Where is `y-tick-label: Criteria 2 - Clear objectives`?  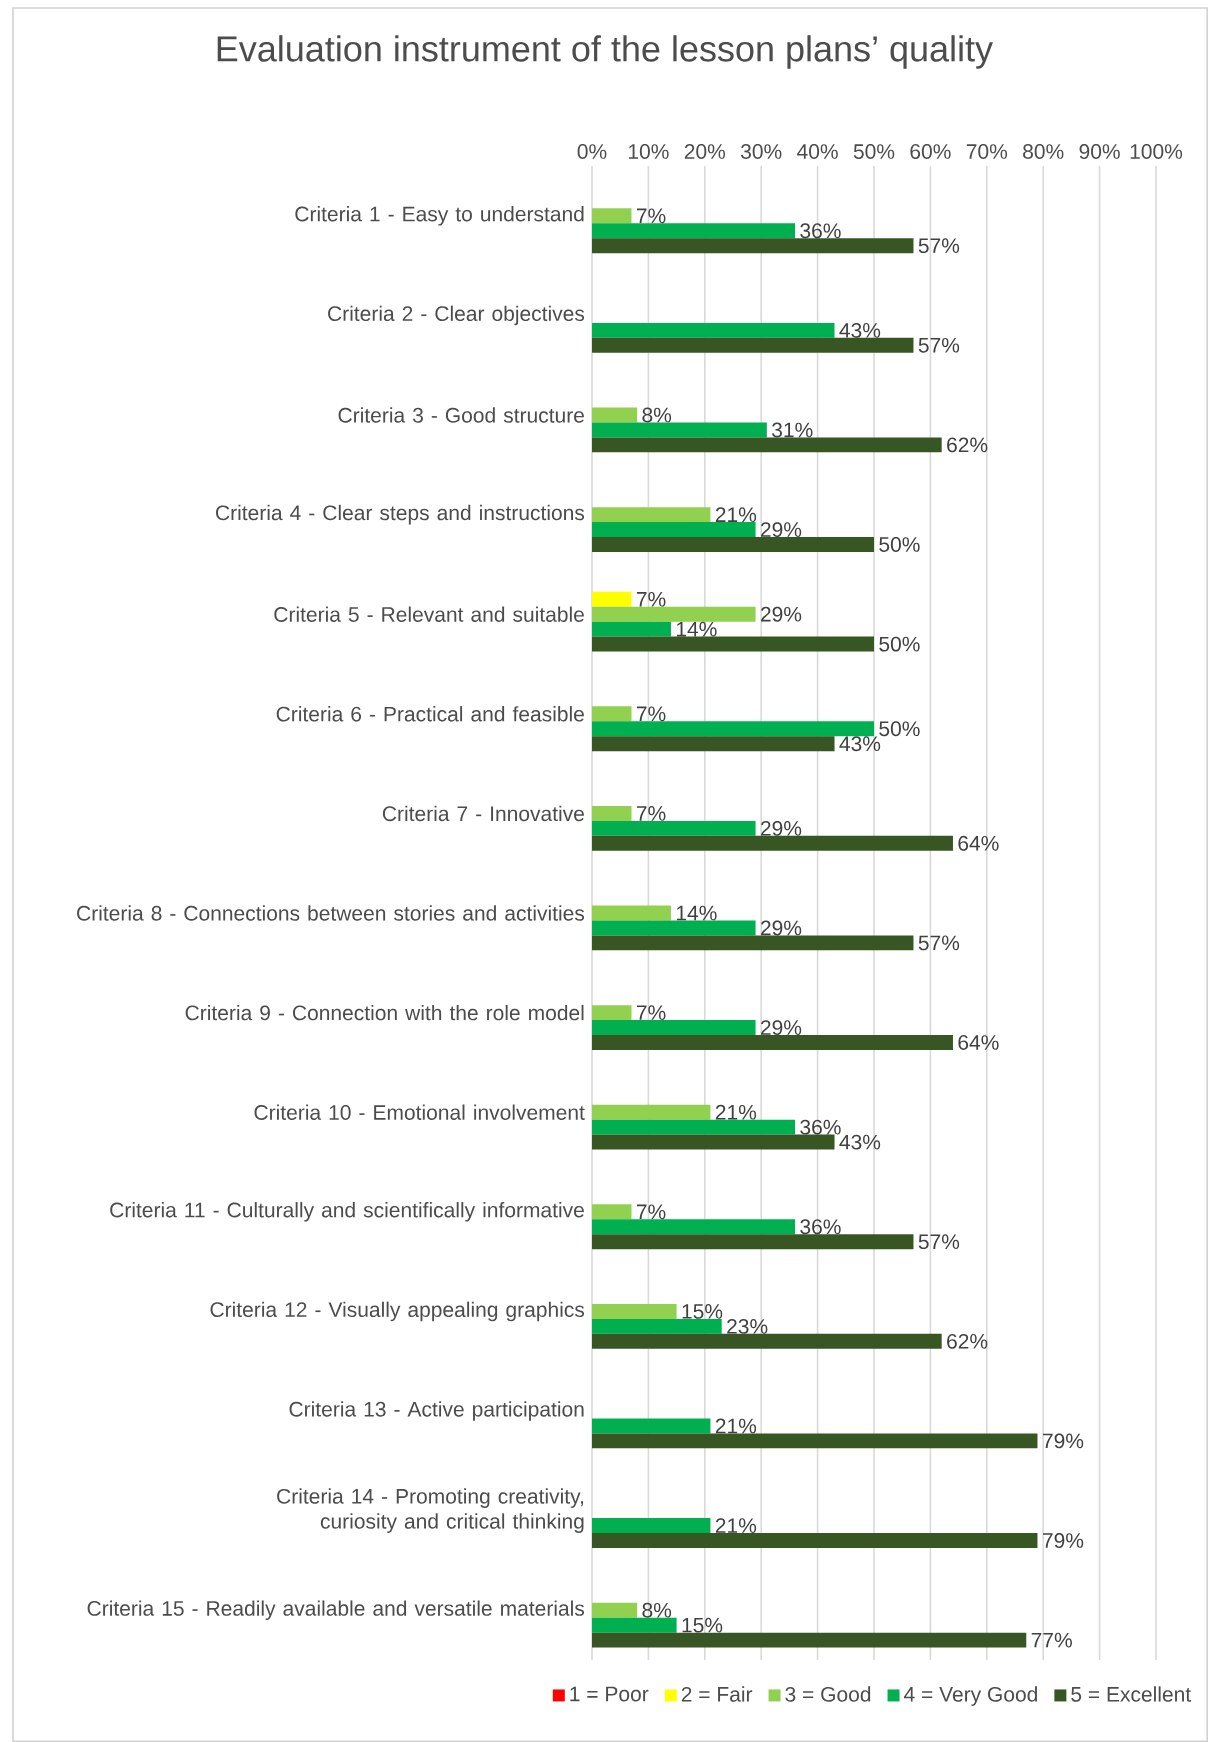
y-tick-label: Criteria 2 - Clear objectives is located at coordinates (456, 315).